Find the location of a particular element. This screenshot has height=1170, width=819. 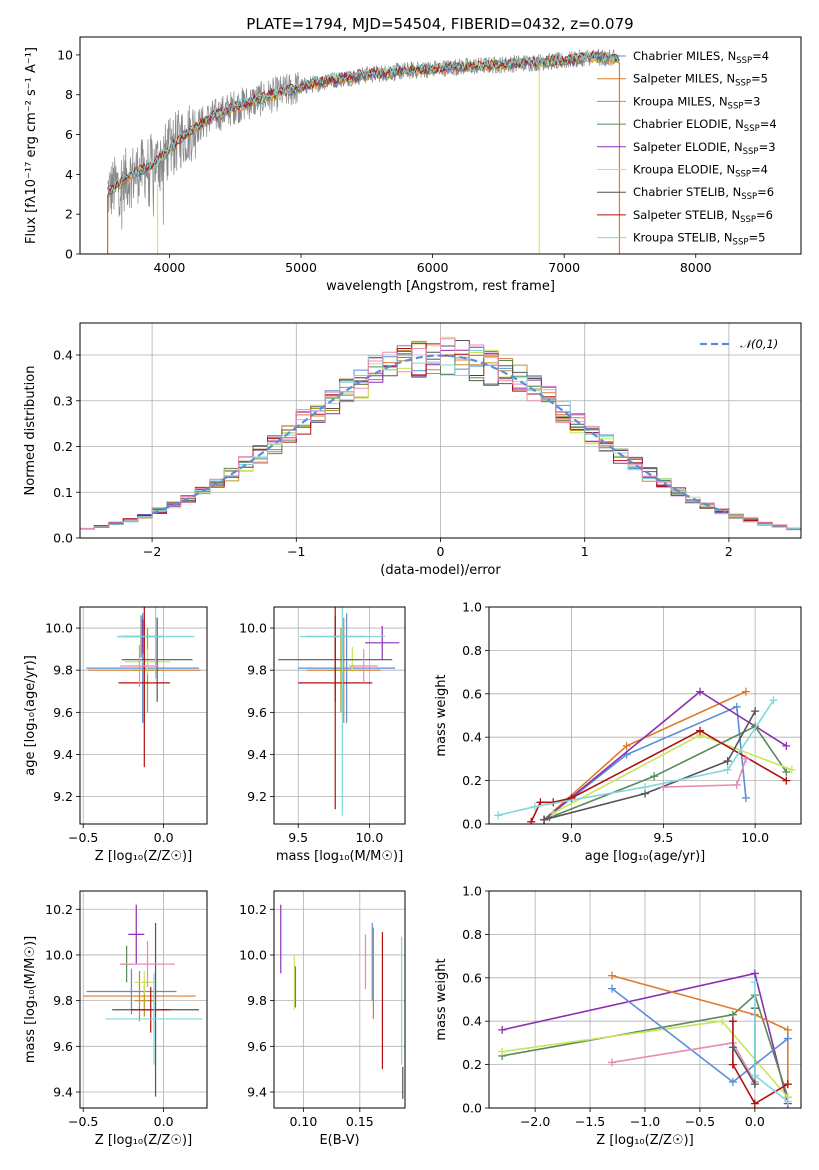

y-tick-label: 8 is located at coordinates (69, 94).